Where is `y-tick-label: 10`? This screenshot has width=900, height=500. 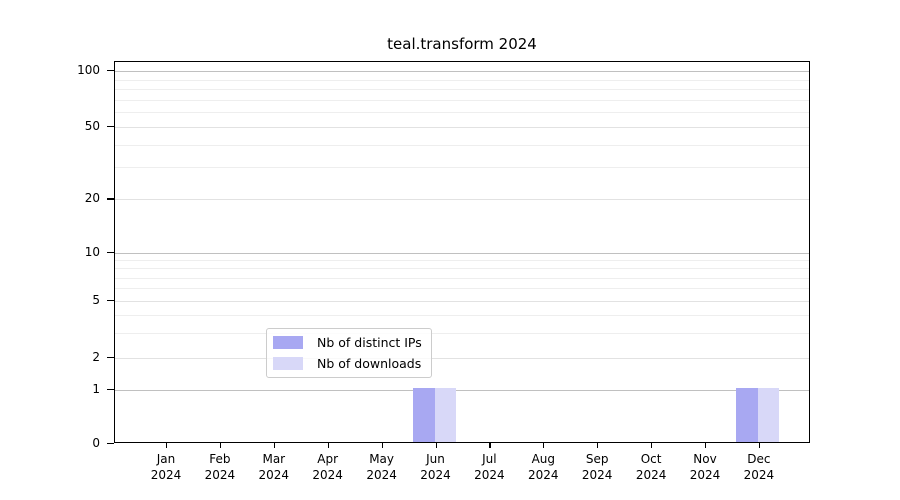
y-tick-label: 10 is located at coordinates (92, 252).